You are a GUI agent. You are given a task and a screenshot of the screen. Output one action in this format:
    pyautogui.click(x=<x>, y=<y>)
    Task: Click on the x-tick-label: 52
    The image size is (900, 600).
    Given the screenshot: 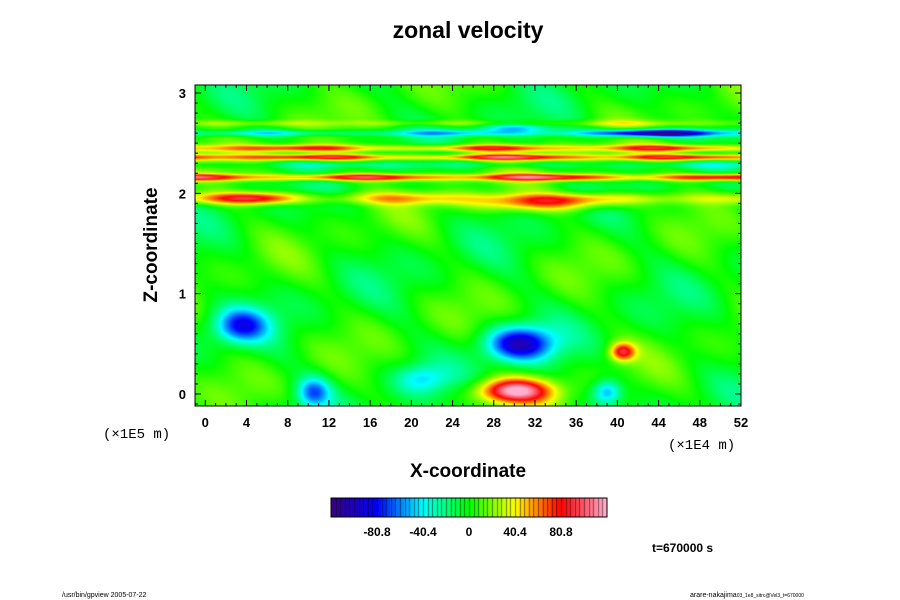 What is the action you would take?
    pyautogui.click(x=741, y=422)
    